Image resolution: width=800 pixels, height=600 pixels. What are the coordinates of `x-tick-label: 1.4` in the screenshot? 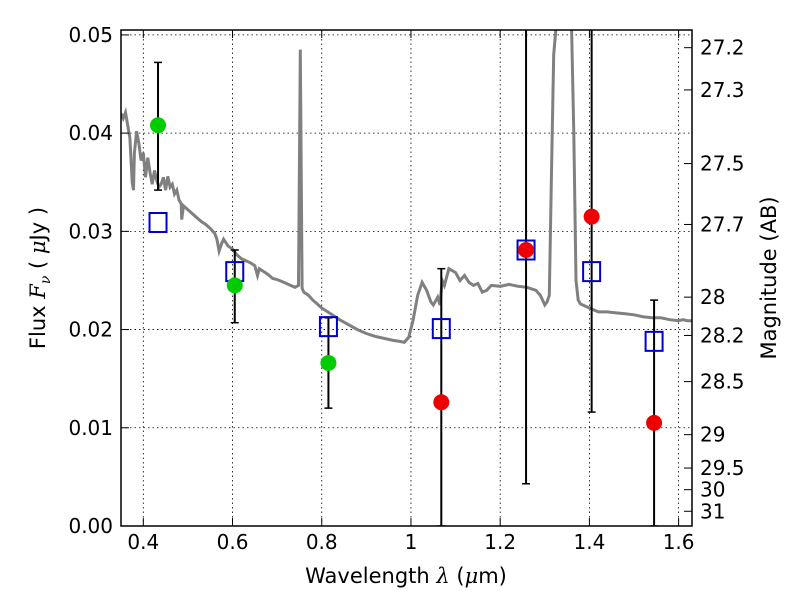 It's located at (589, 542).